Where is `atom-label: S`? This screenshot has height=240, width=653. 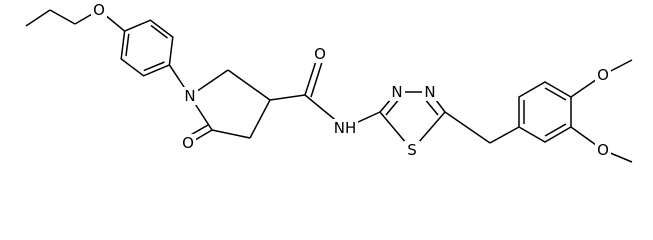
atom-label: S is located at coordinates (412, 150).